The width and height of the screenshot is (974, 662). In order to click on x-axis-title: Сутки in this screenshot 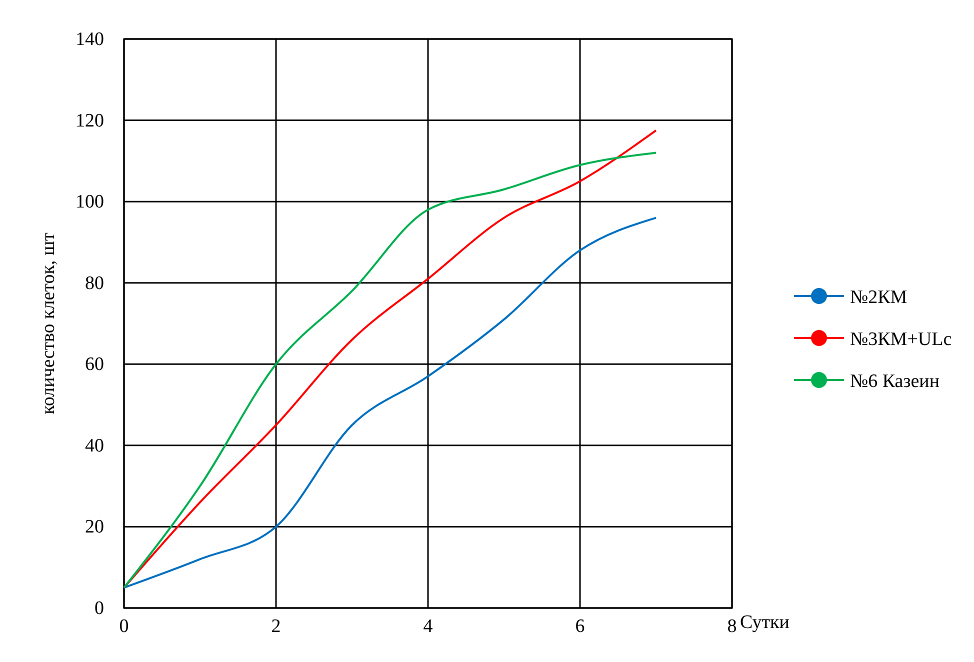, I will do `click(765, 622)`.